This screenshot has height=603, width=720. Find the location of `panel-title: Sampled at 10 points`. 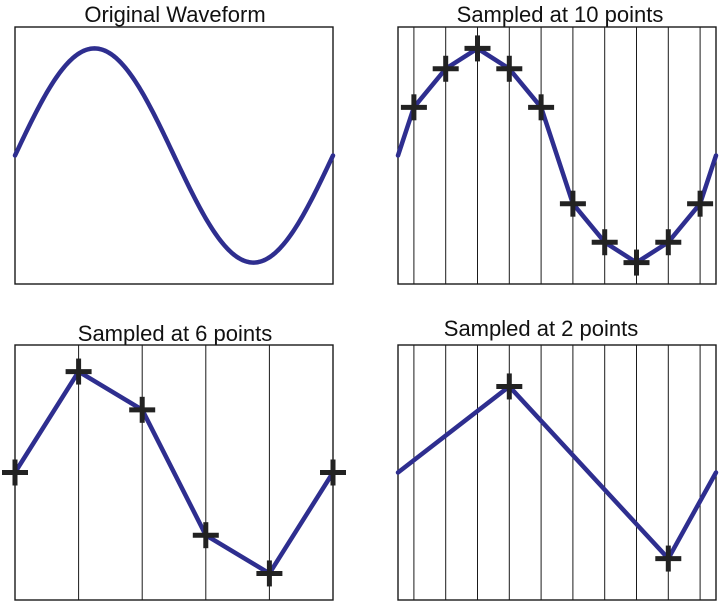

panel-title: Sampled at 10 points is located at coordinates (560, 14).